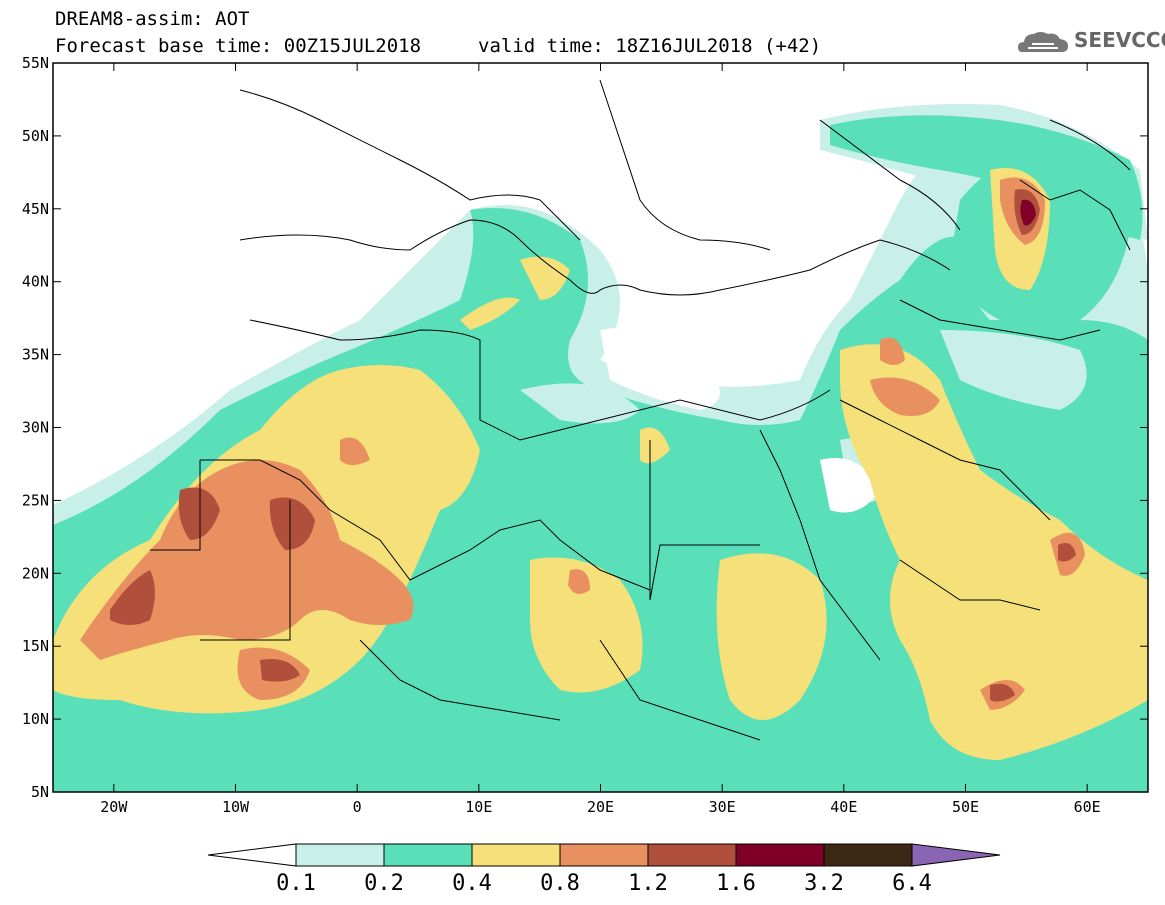 The width and height of the screenshot is (1165, 905). What do you see at coordinates (600, 807) in the screenshot?
I see `lon-tick-label: 20E` at bounding box center [600, 807].